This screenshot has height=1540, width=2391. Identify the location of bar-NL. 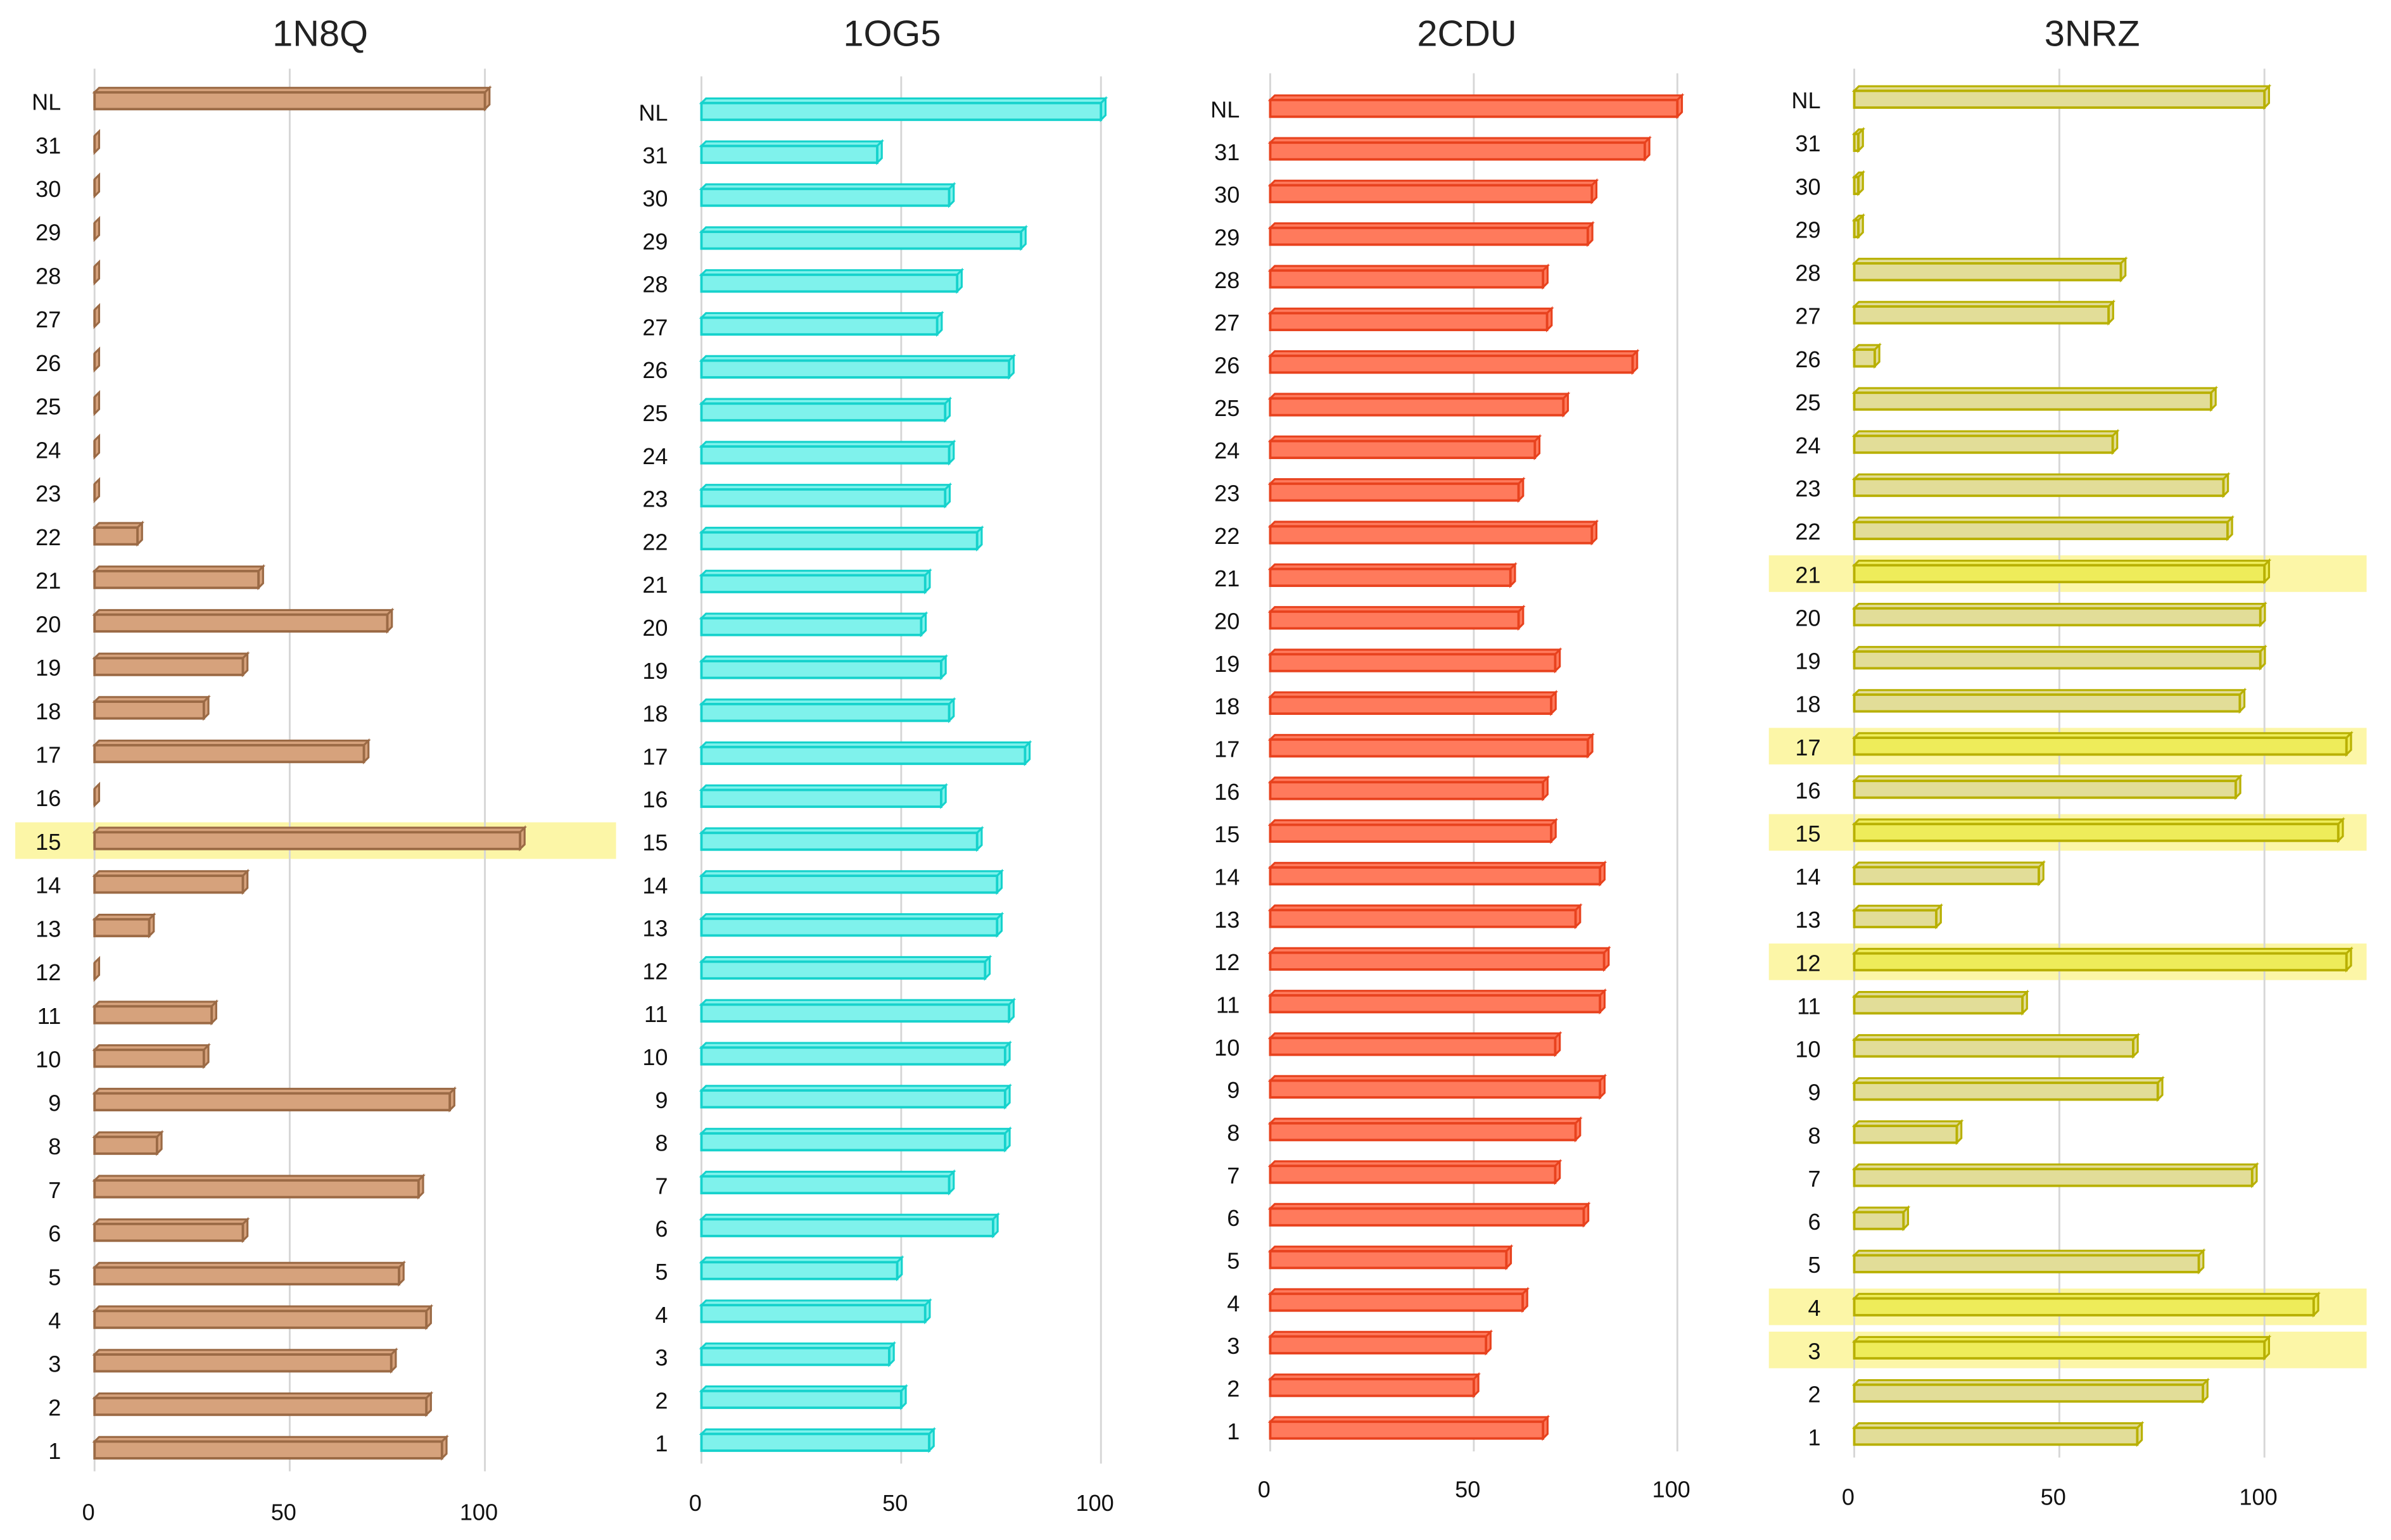
(903, 109).